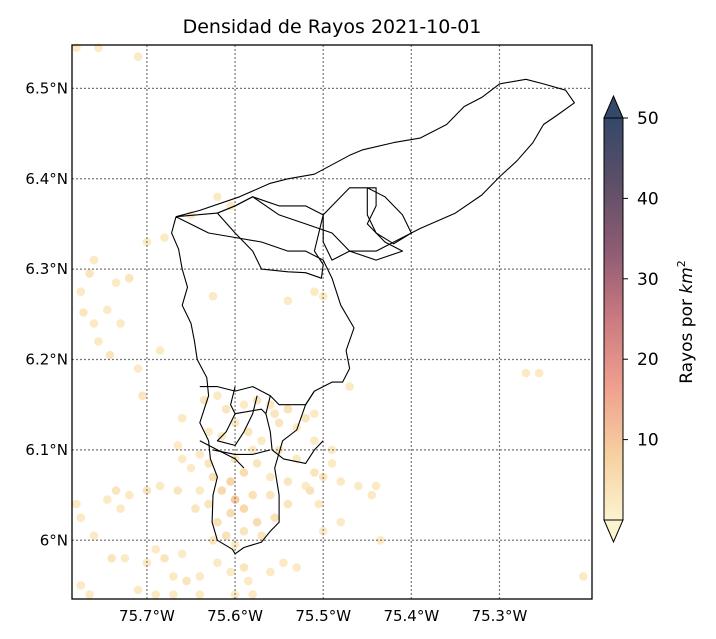  I want to click on x-tick-label: 75.5°W, so click(323, 616).